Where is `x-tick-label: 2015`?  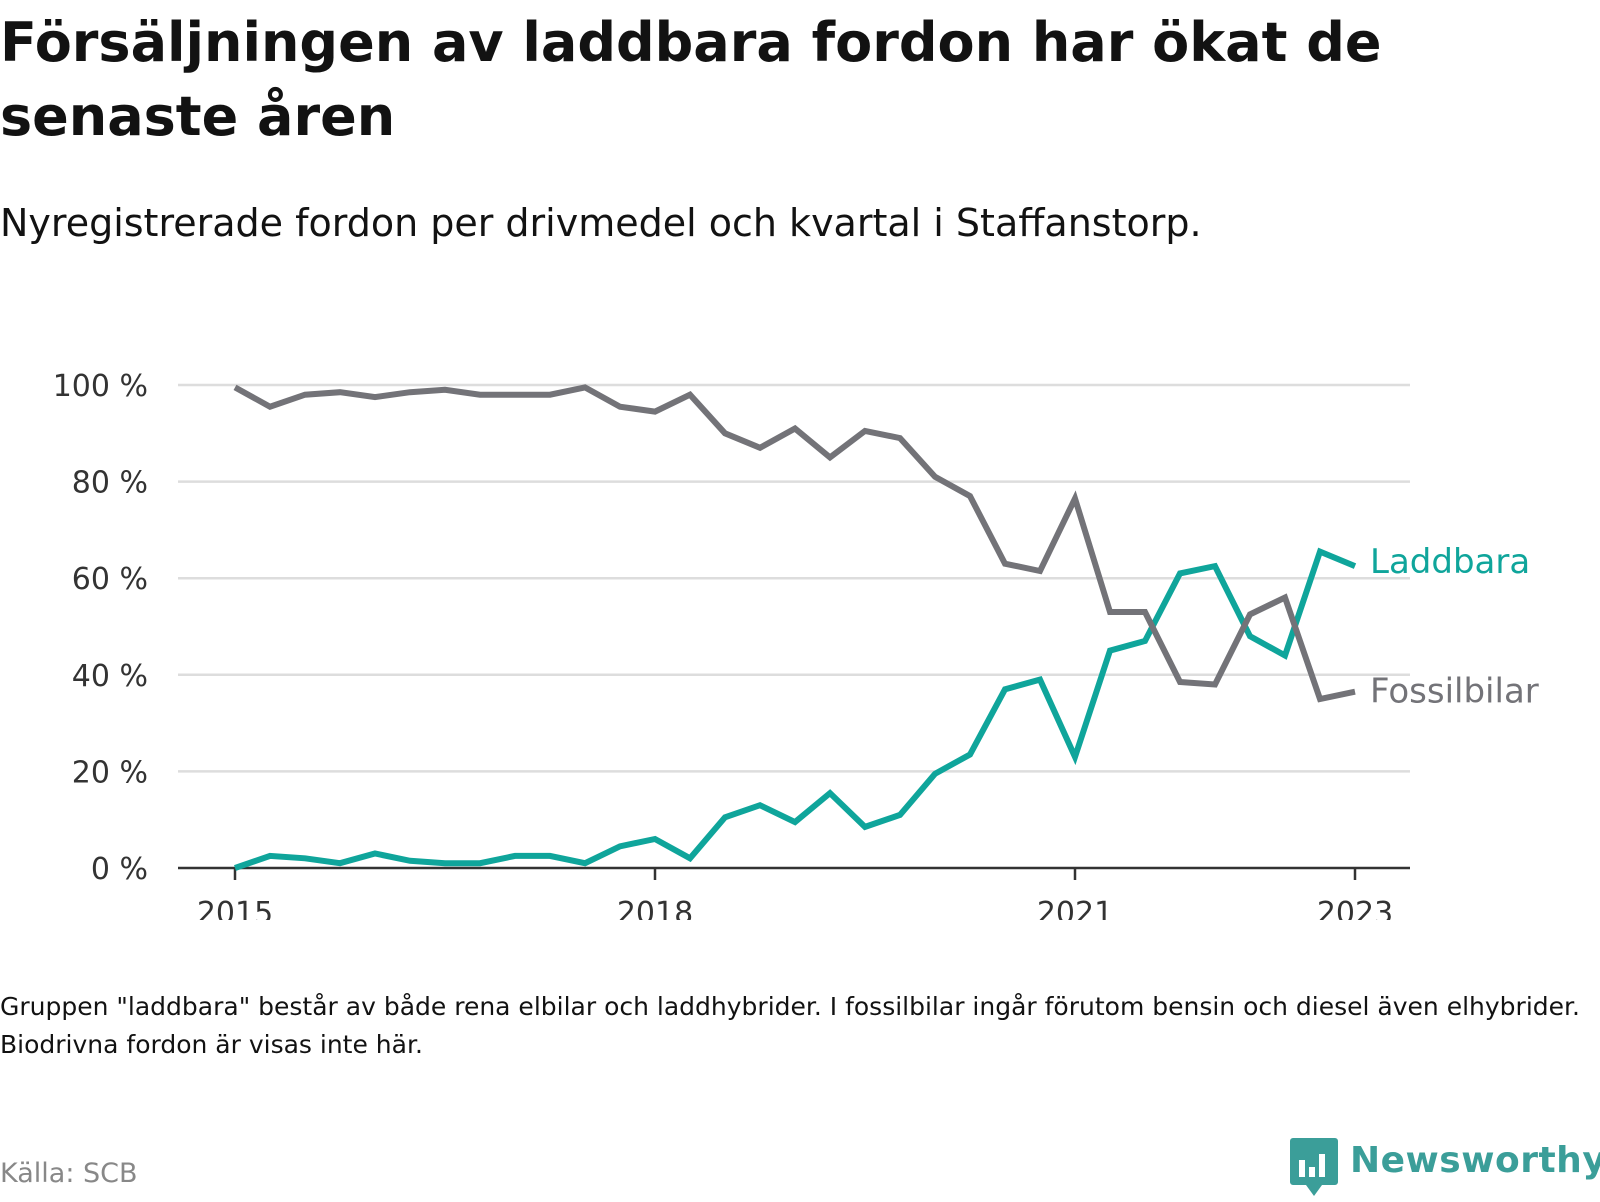
x-tick-label: 2015 is located at coordinates (235, 908).